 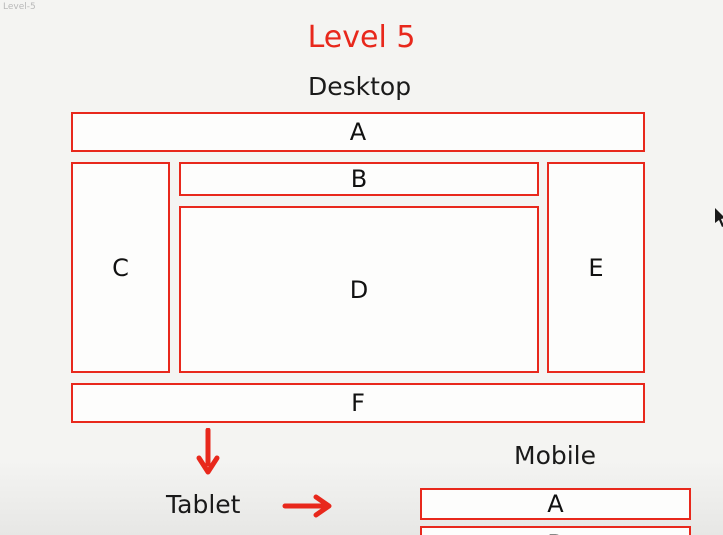 I want to click on desktop-box-a: A, so click(x=358, y=132).